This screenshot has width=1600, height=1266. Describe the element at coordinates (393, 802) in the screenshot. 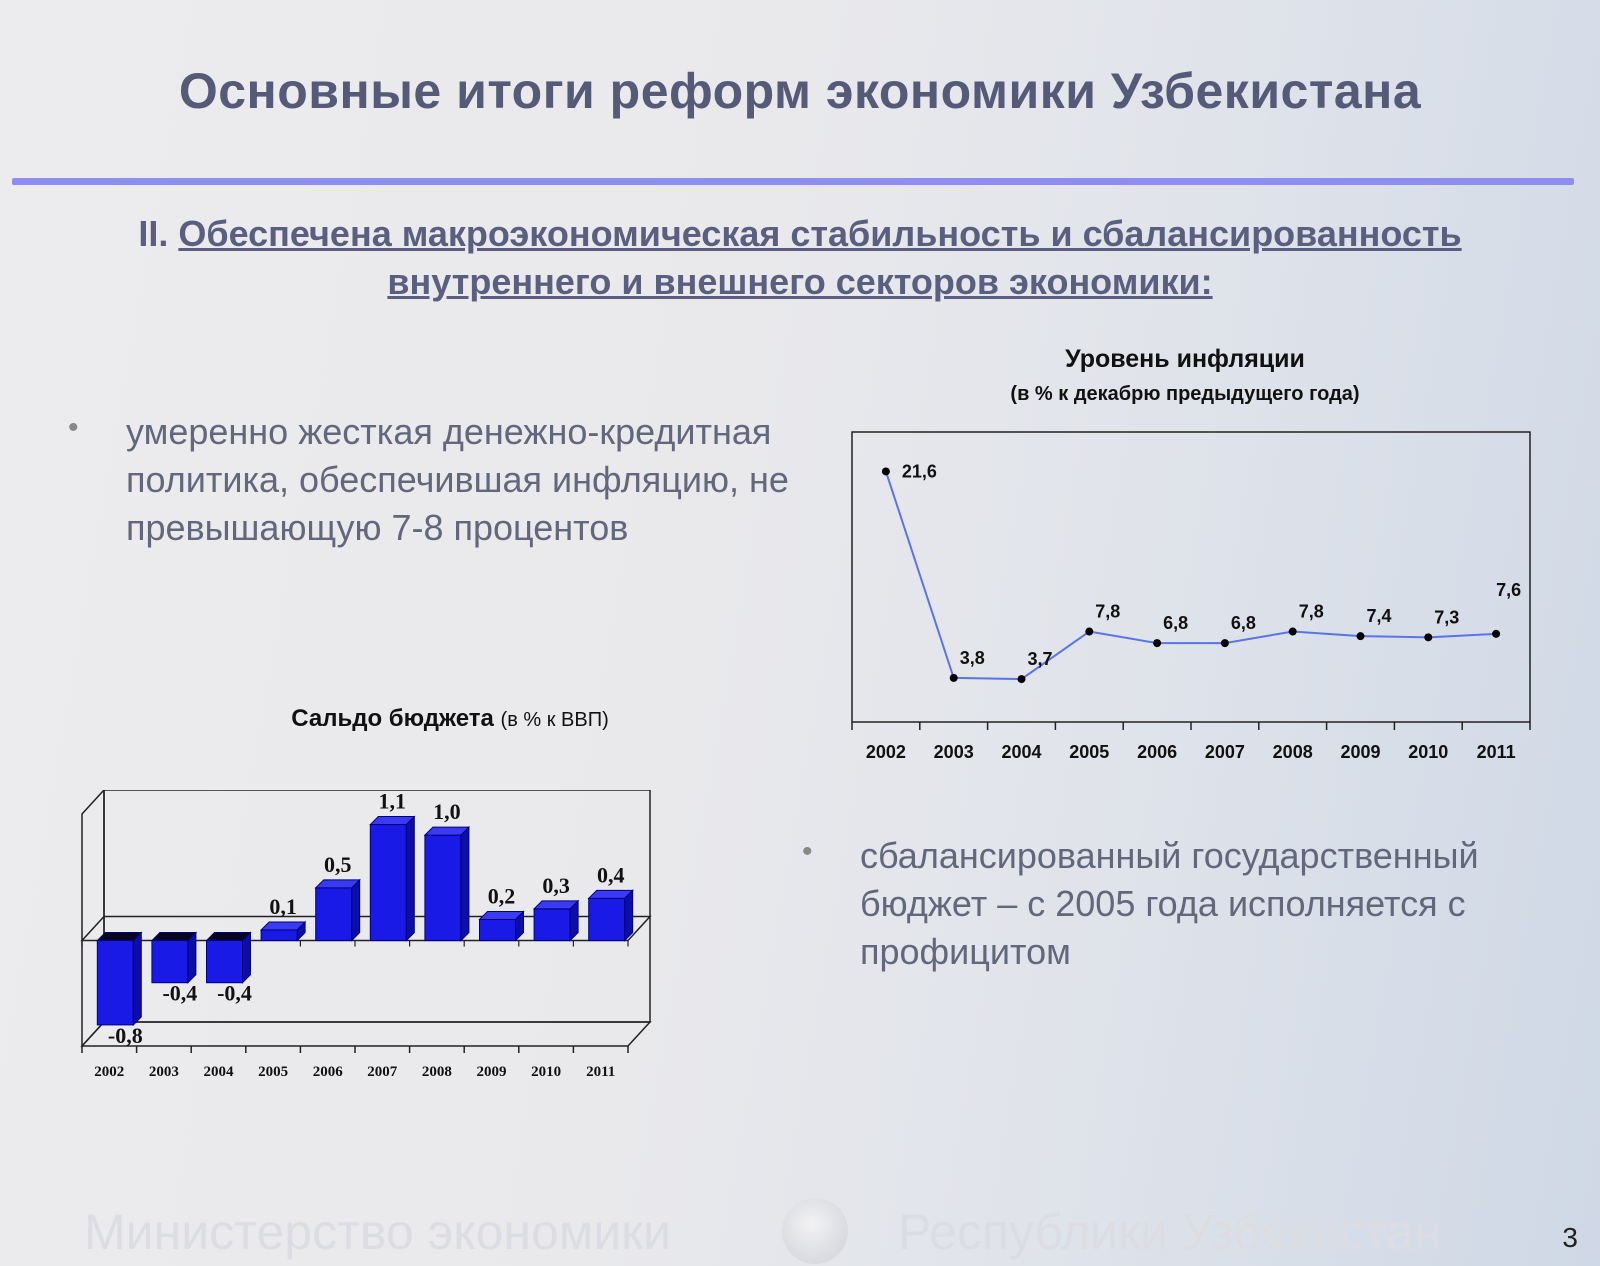

I see `budget-data-label: 1,1` at that location.